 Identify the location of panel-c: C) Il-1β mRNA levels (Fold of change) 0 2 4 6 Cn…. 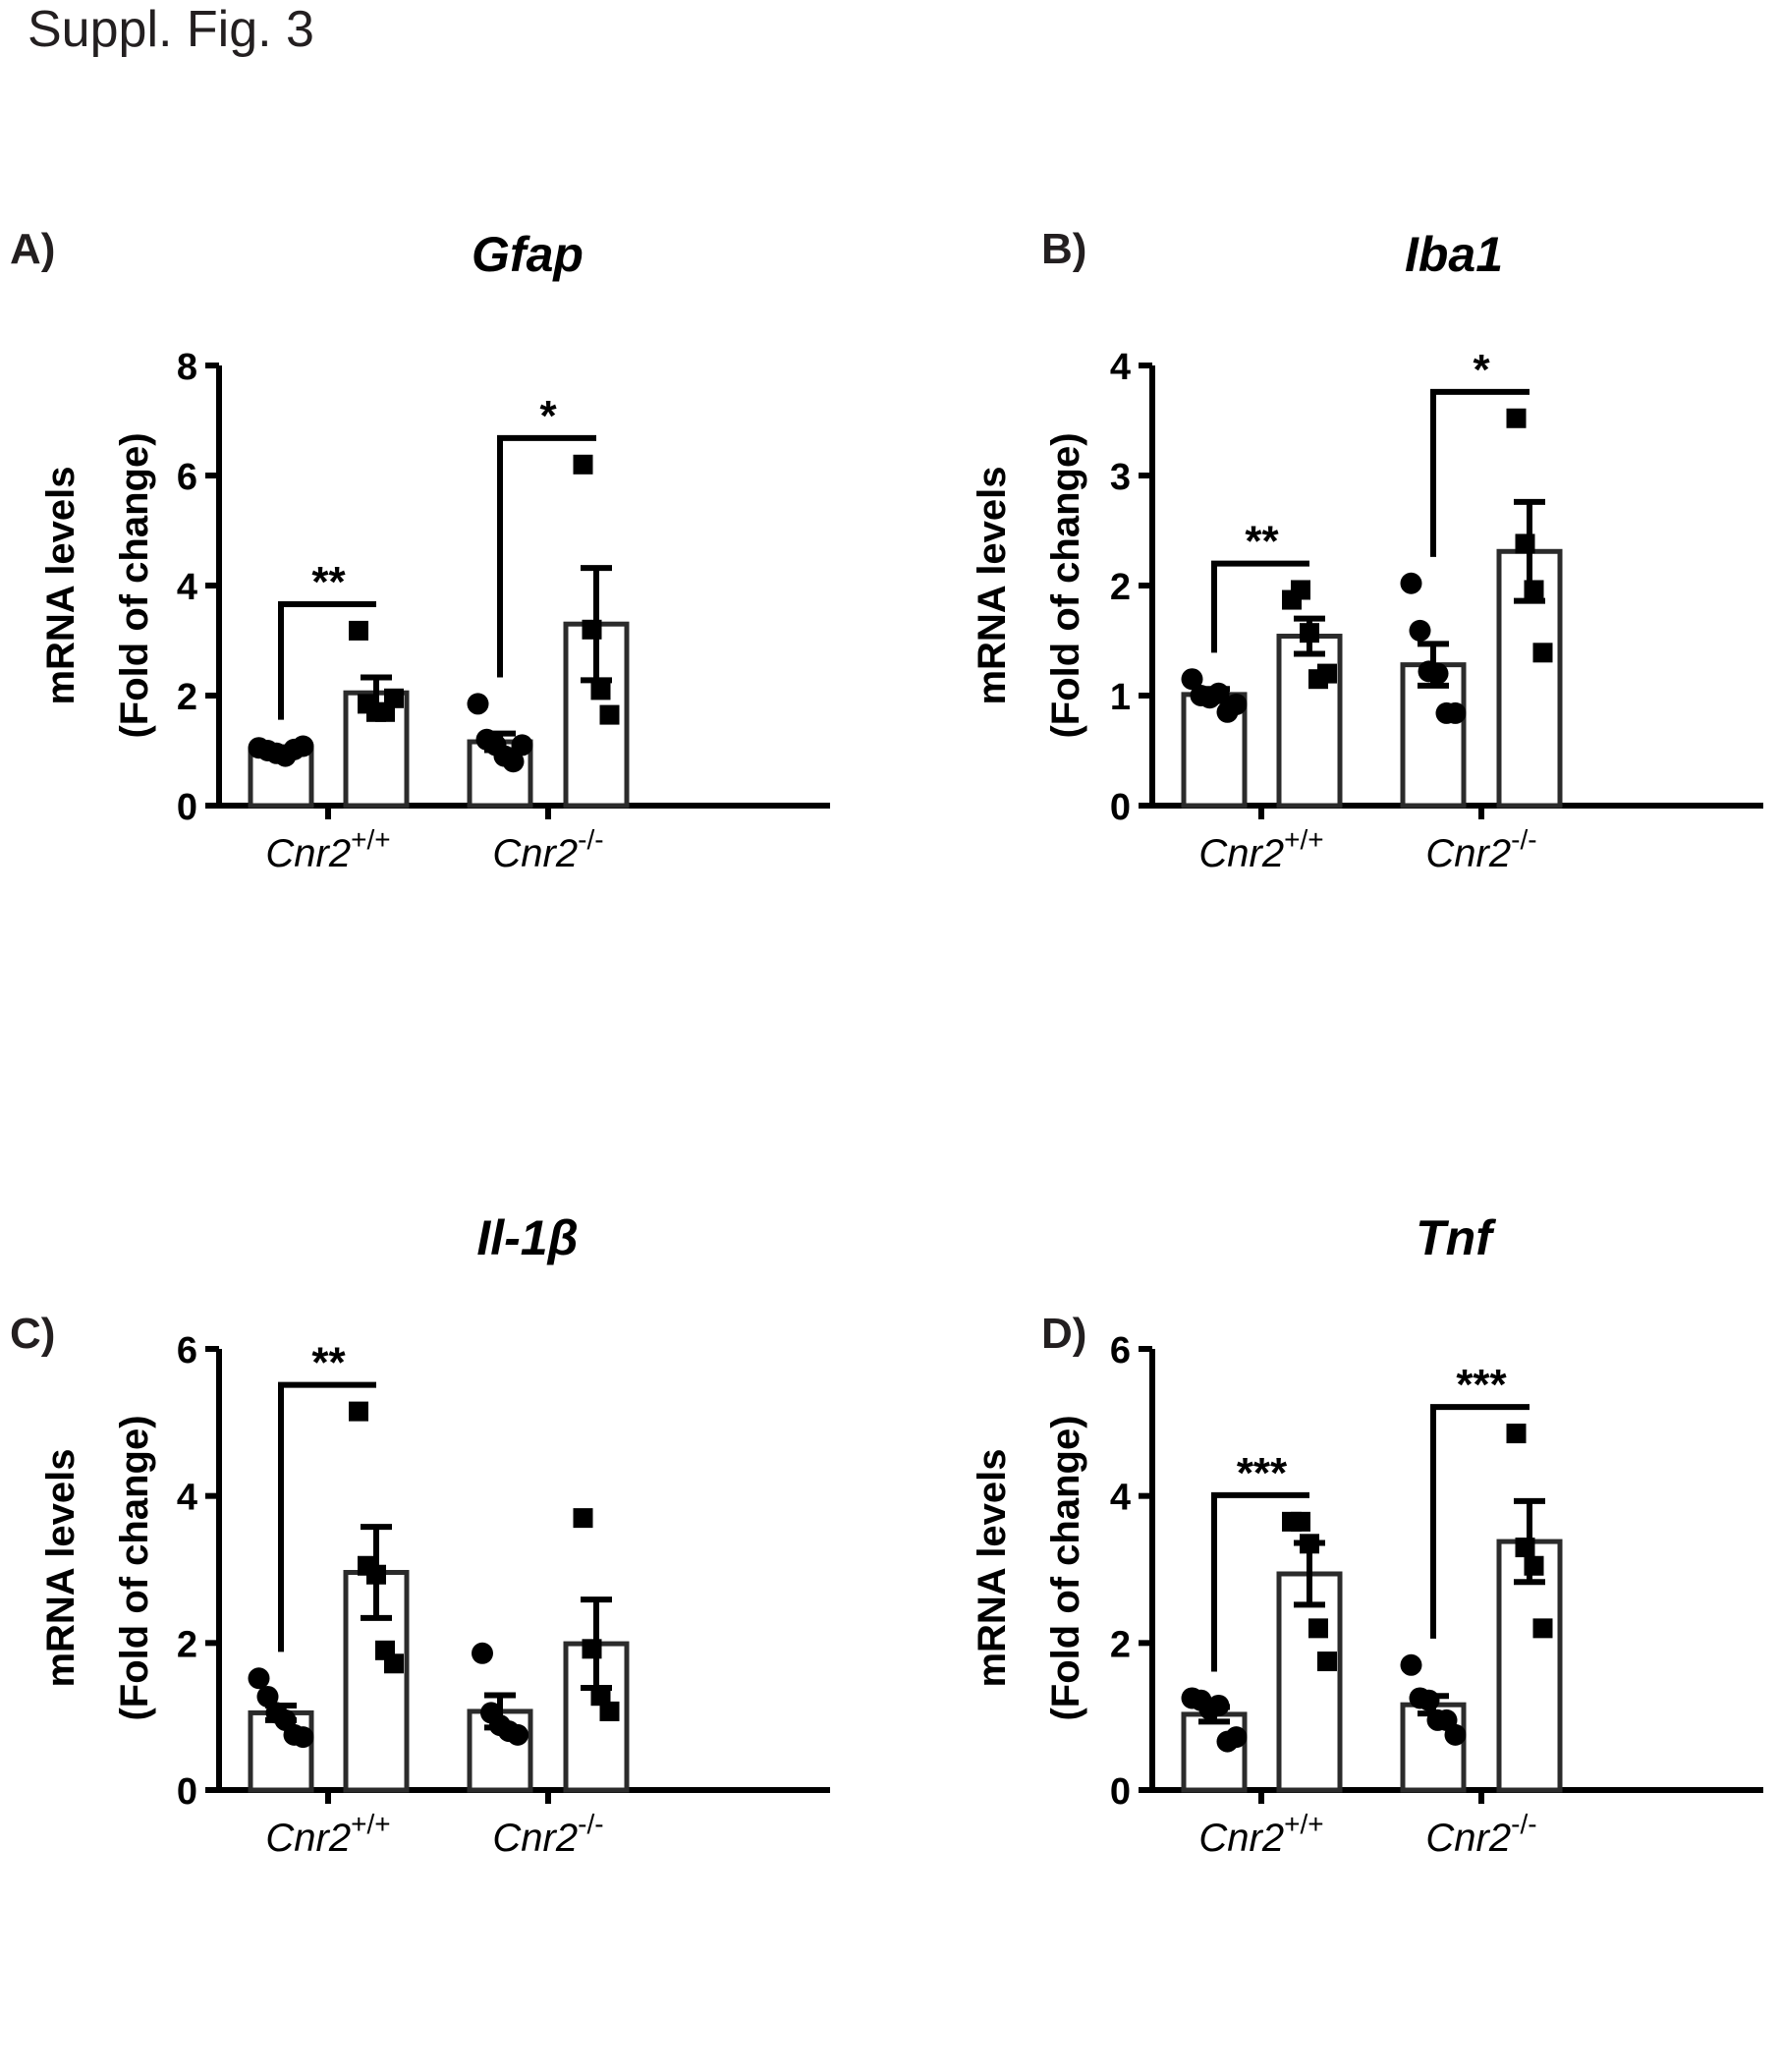
(420, 1535).